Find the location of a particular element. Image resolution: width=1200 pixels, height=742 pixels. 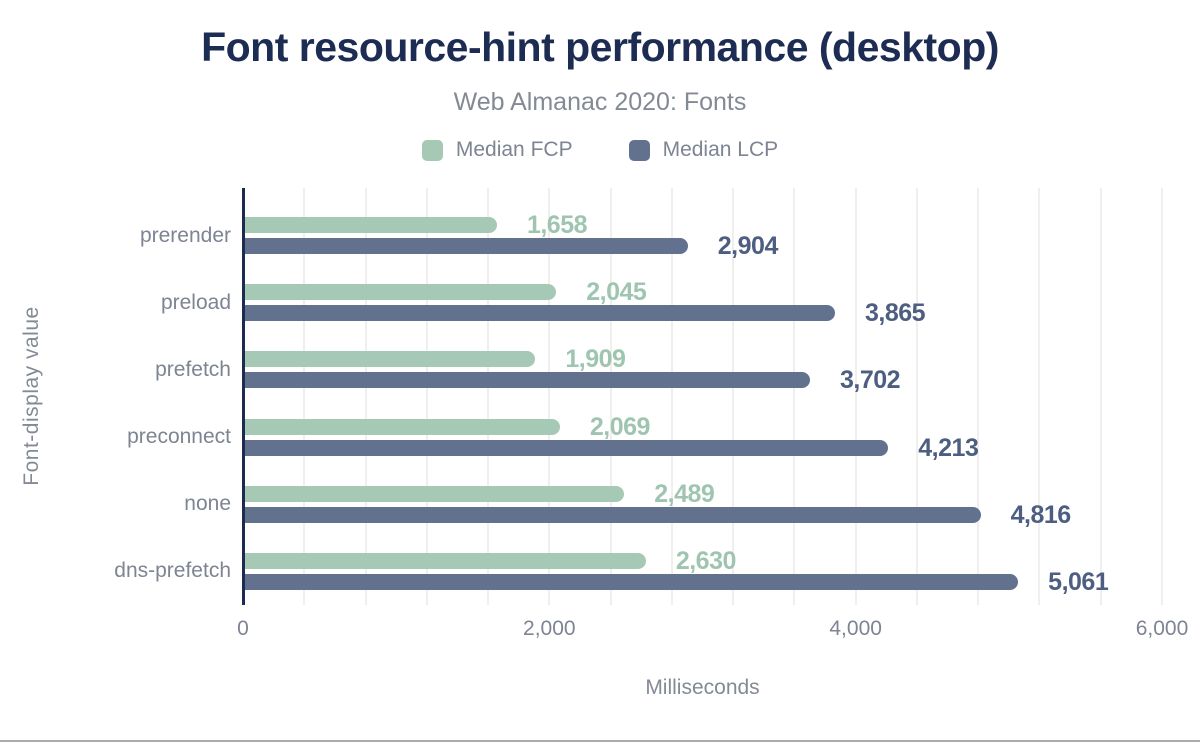

bar-group: 2,489 4,816 is located at coordinates (702, 504).